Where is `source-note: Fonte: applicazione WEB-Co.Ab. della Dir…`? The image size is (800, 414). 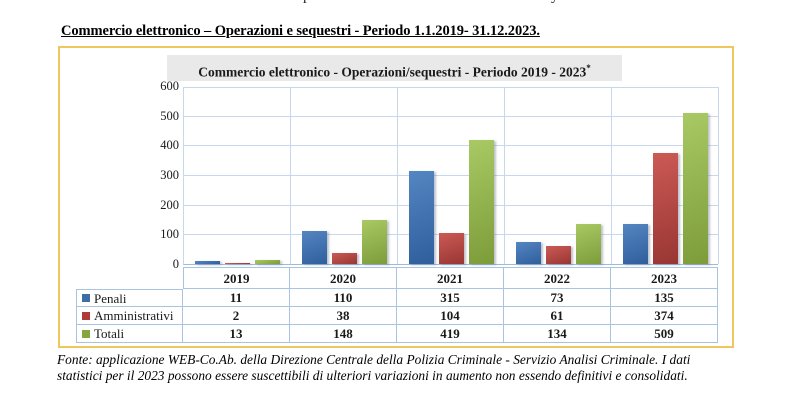 source-note: Fonte: applicazione WEB-Co.Ab. della Dir… is located at coordinates (402, 368).